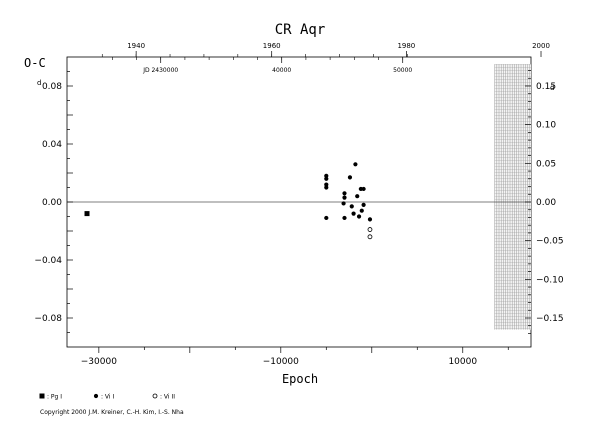  I want to click on y-tick-label-right: 0.05, so click(546, 164).